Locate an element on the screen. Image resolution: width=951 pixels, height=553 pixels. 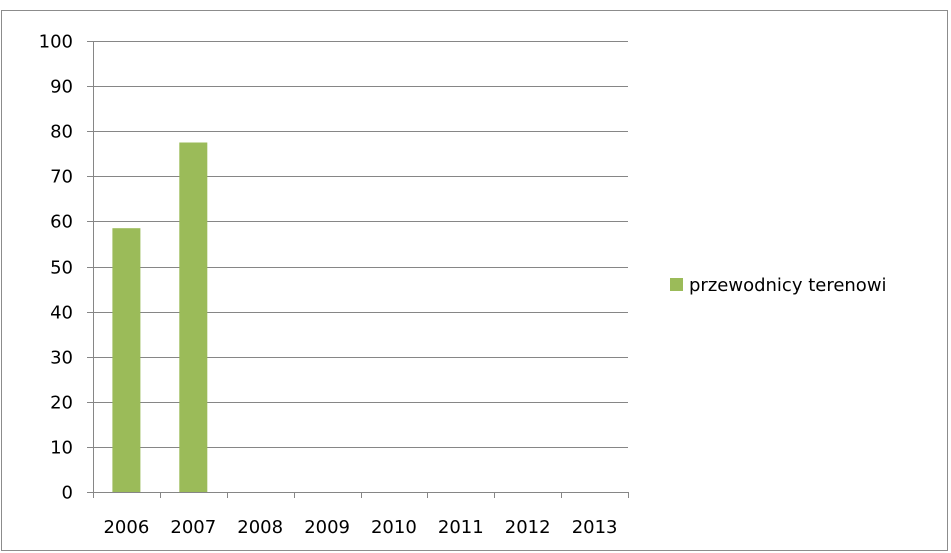
x-tick-label: 2008 is located at coordinates (260, 527).